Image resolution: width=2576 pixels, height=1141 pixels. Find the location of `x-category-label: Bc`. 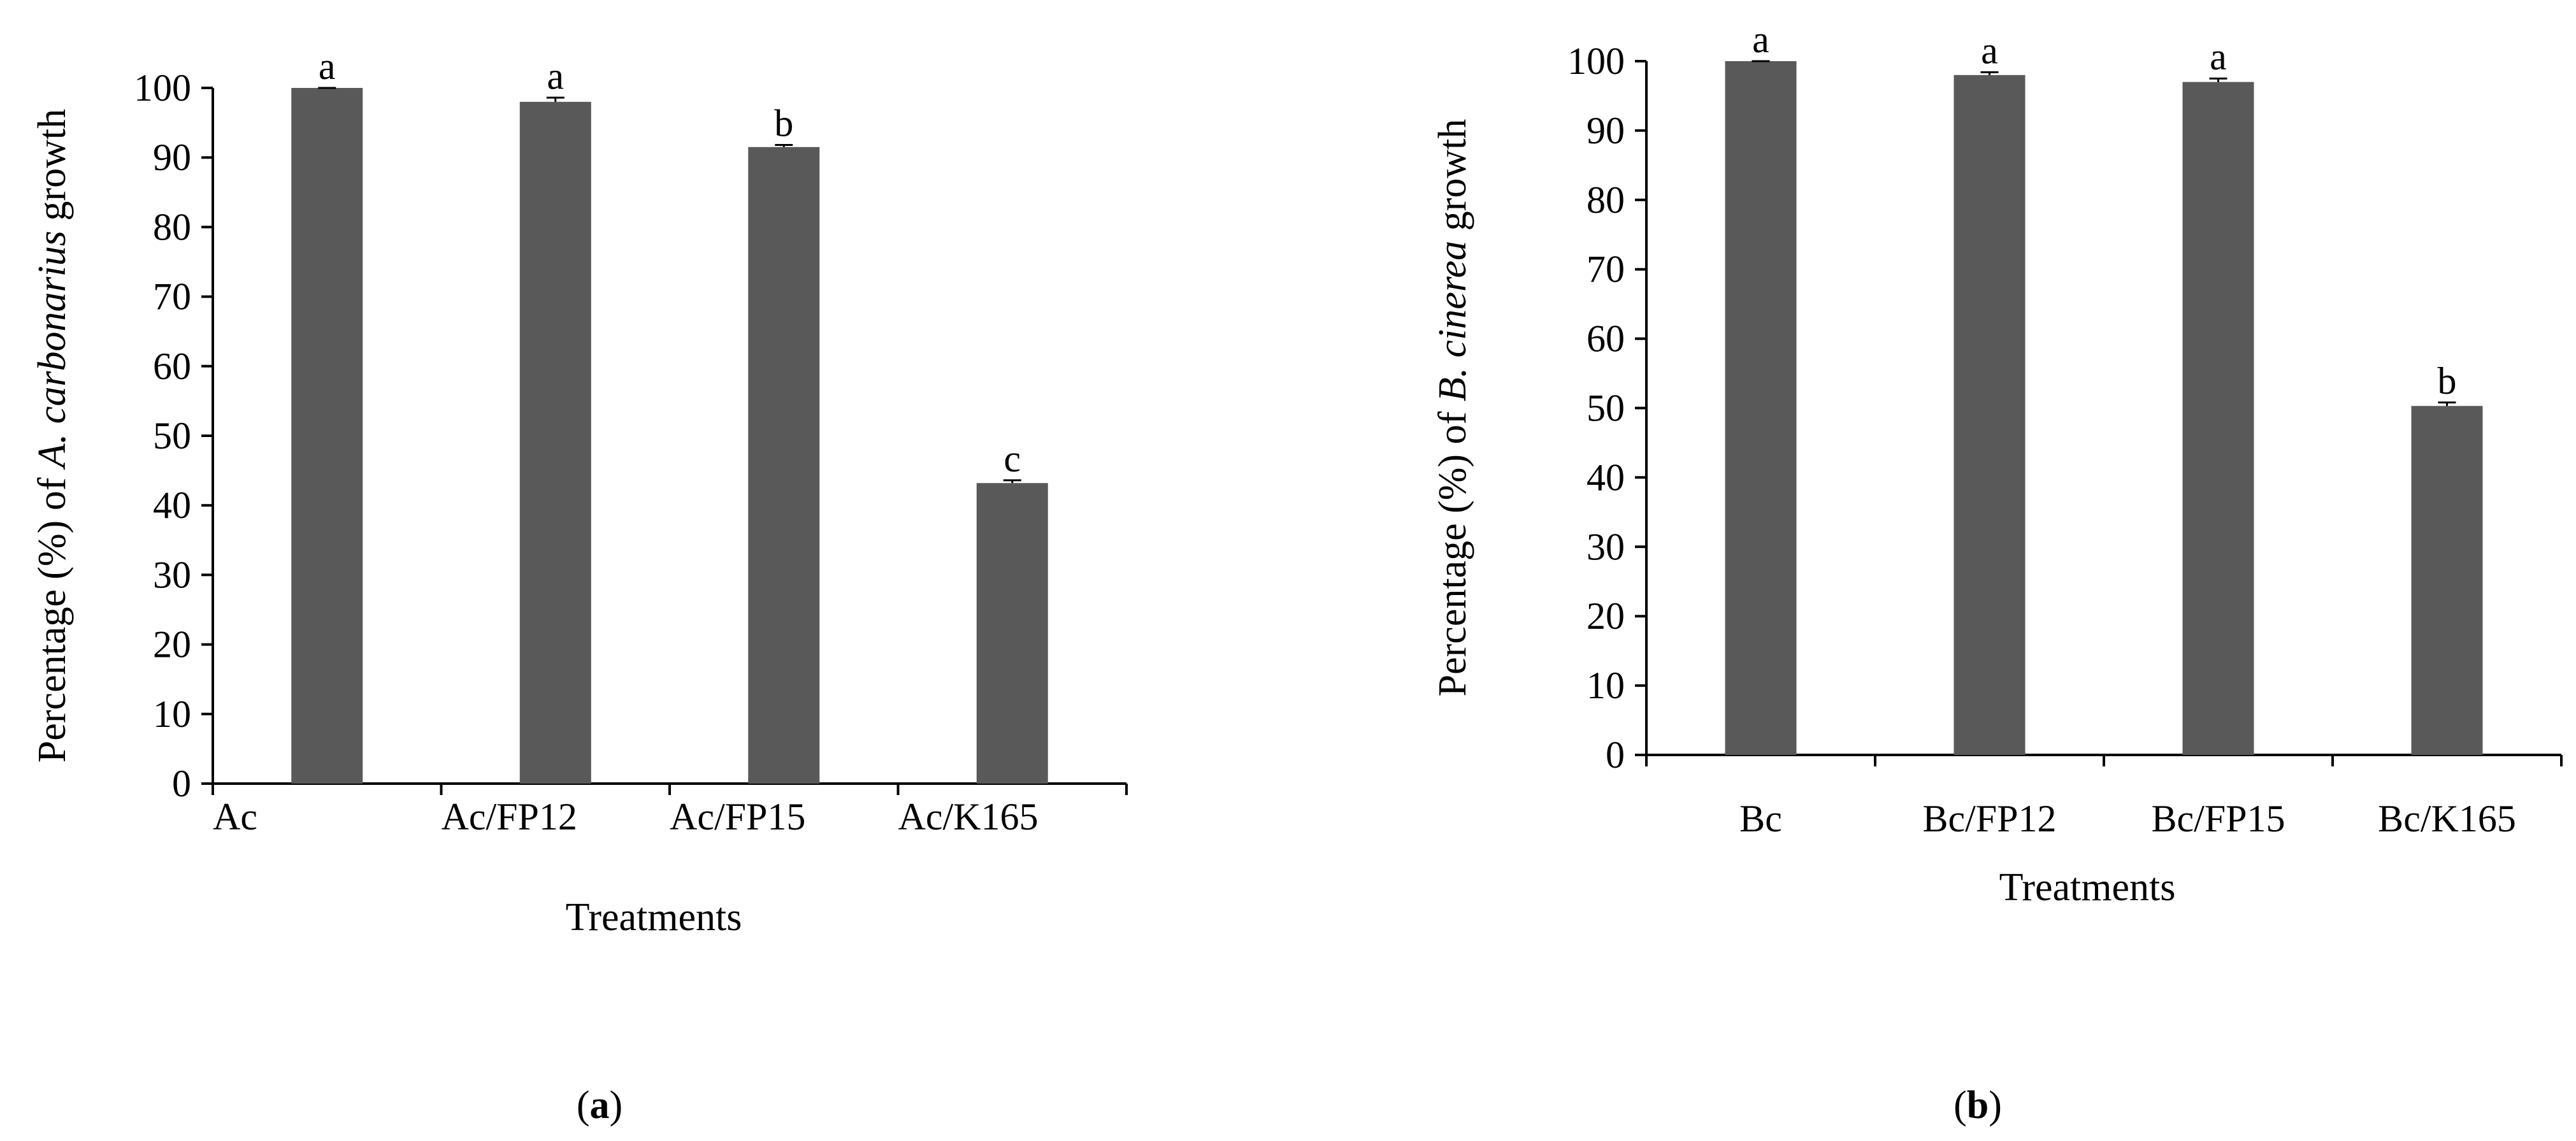

x-category-label: Bc is located at coordinates (1761, 819).